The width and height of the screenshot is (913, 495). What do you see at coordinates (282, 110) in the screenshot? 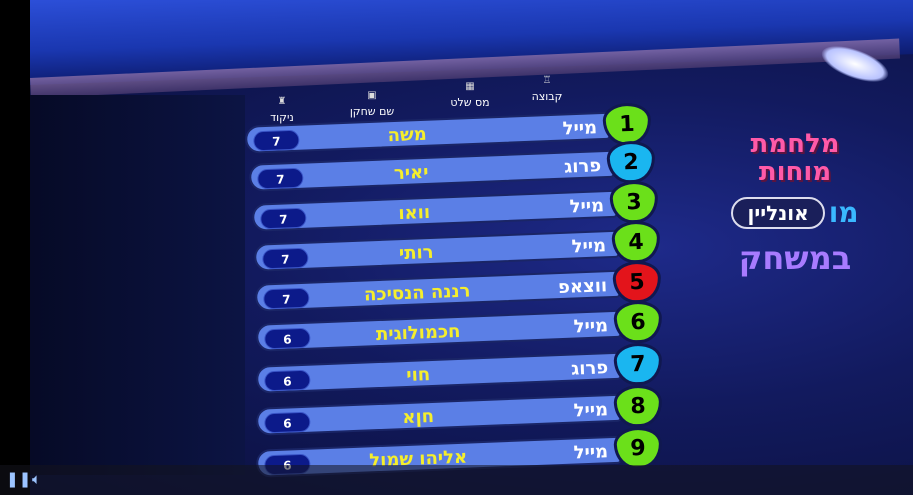
I see `header-score: ♜ ניקוד` at bounding box center [282, 110].